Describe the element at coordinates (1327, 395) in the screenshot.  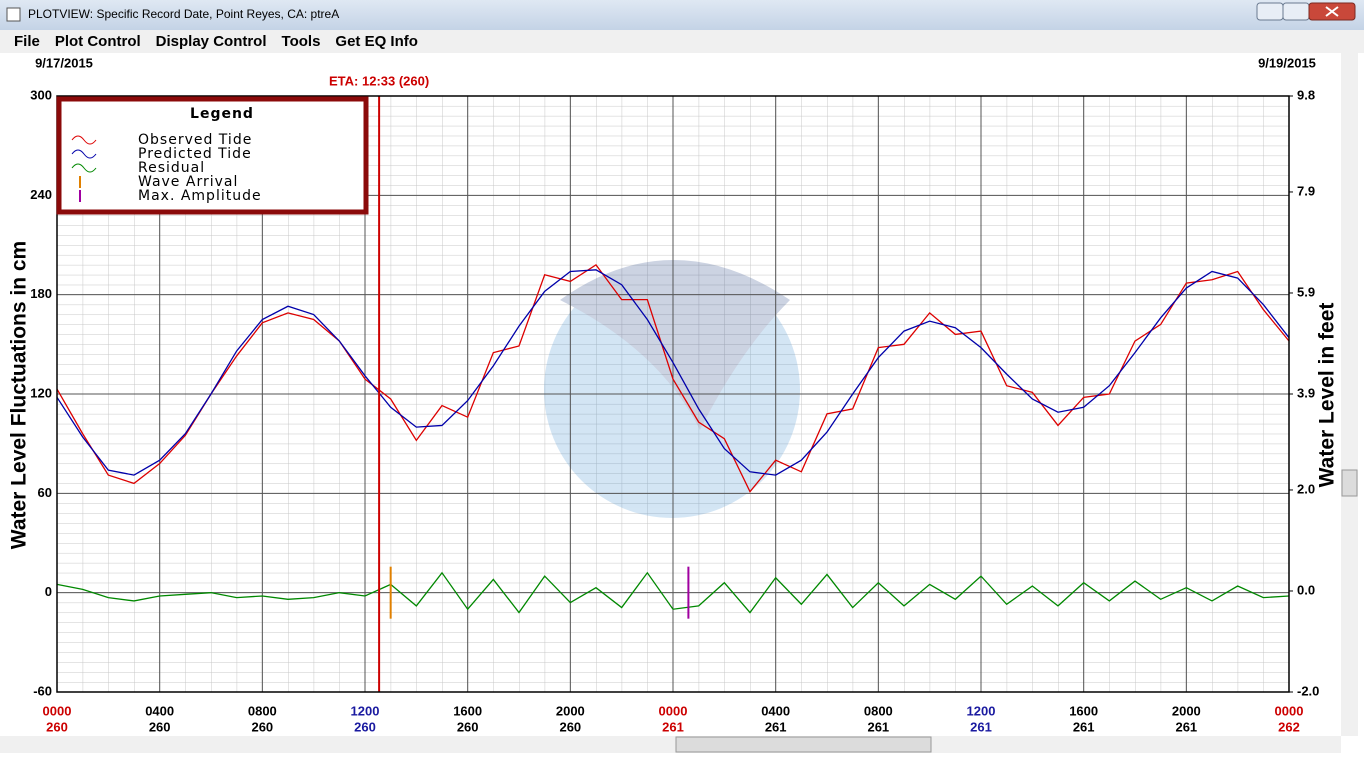
I see `y2-axis-title: Water Level in feet` at that location.